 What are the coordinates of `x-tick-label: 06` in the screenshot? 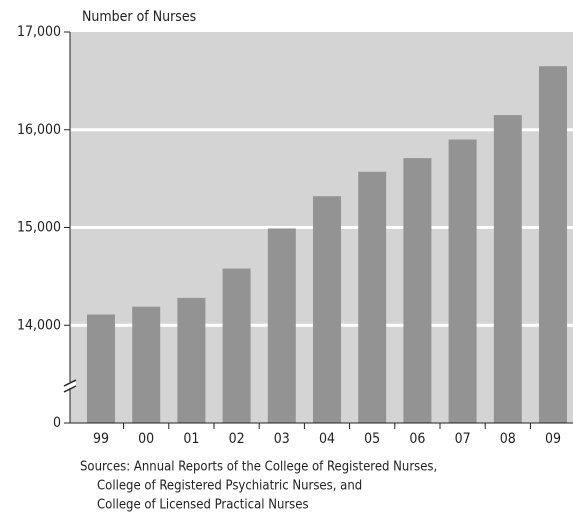 It's located at (417, 439).